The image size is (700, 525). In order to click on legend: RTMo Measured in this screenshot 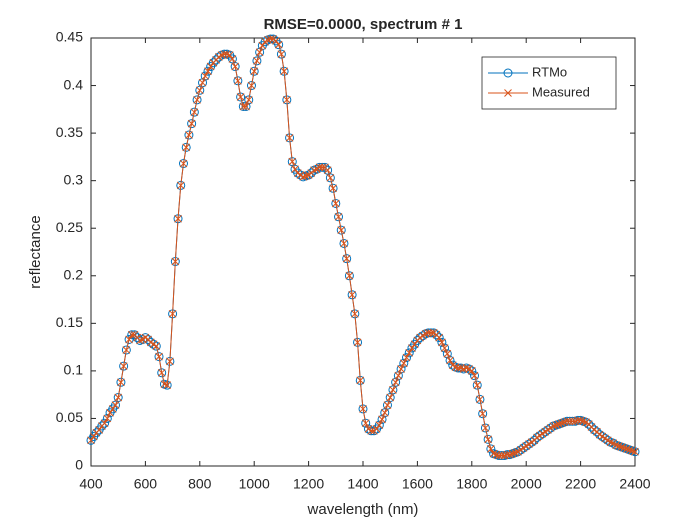, I will do `click(549, 83)`.